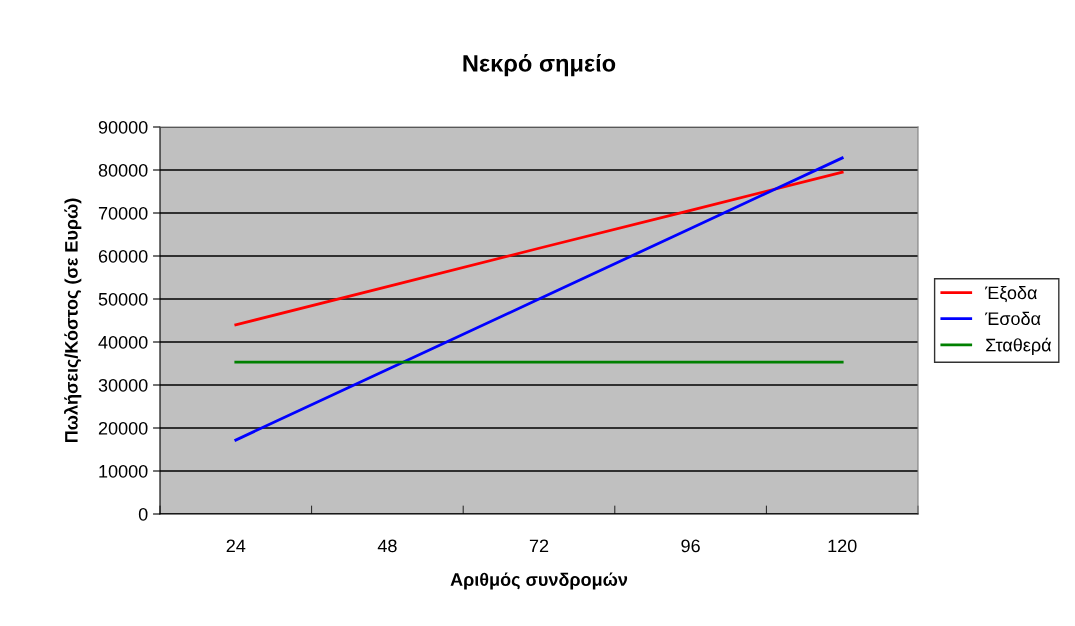 The width and height of the screenshot is (1075, 626). What do you see at coordinates (123, 385) in the screenshot?
I see `y-tick-label: 30000` at bounding box center [123, 385].